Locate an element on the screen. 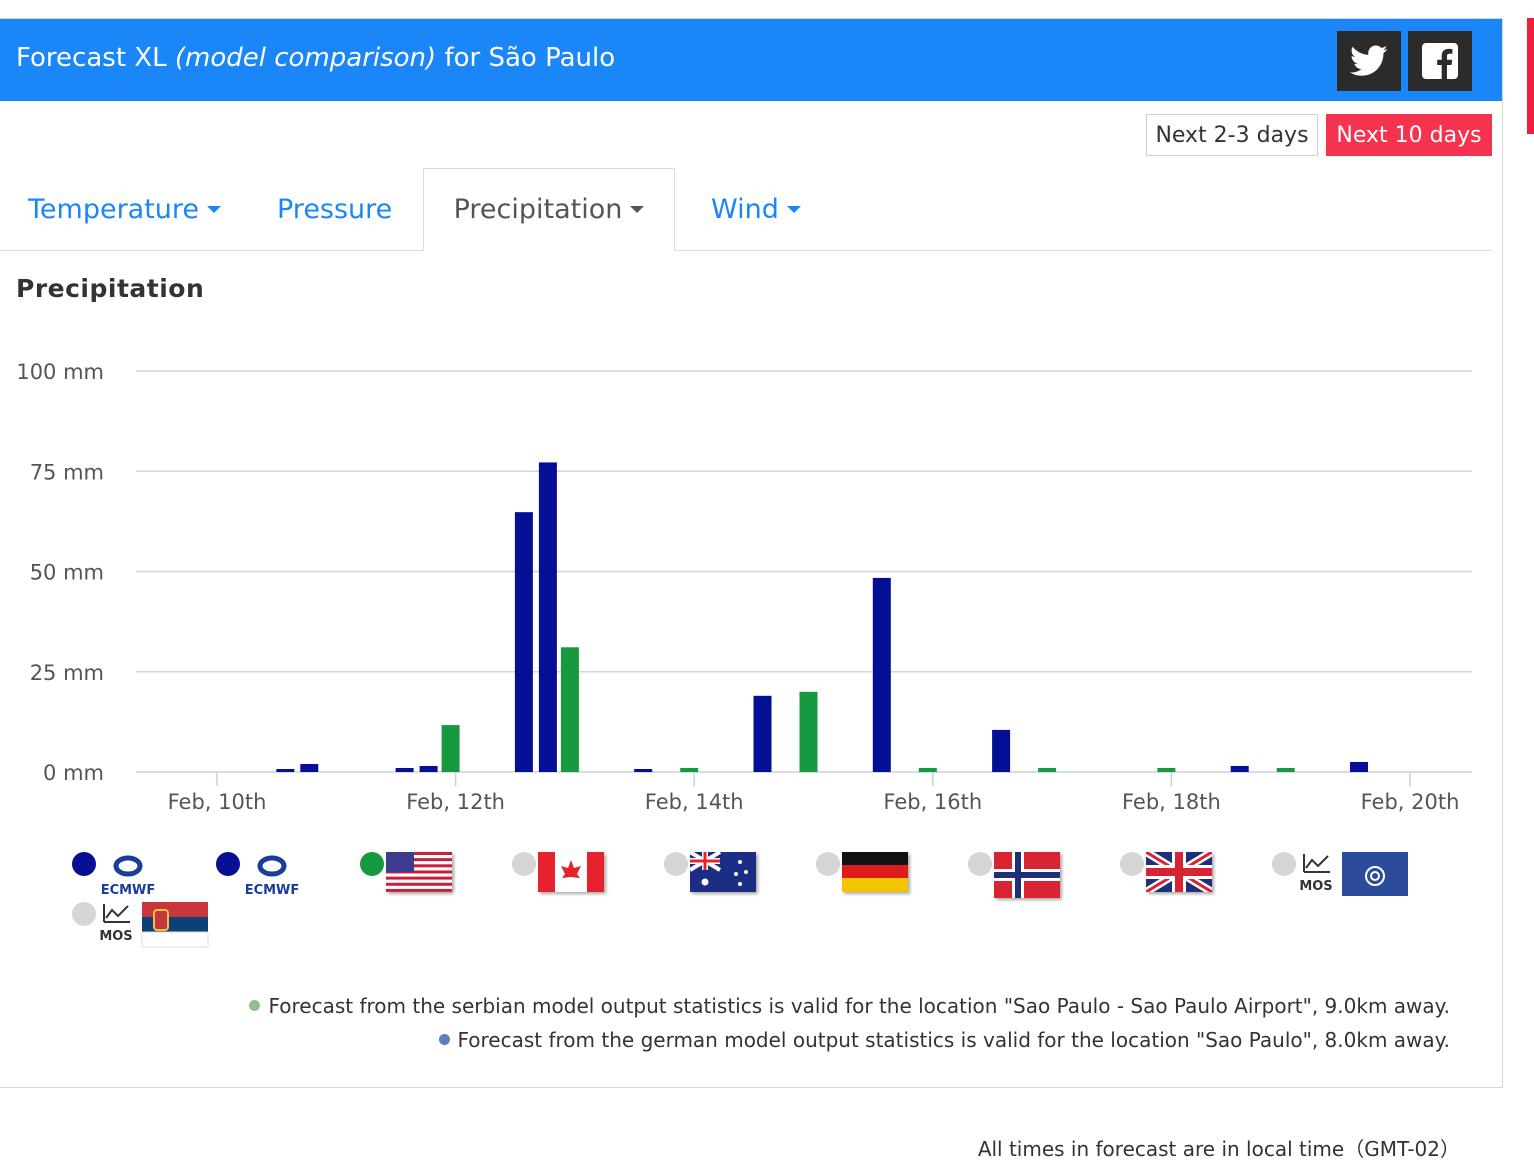  title-italic: (model comparison) is located at coordinates (305, 58).